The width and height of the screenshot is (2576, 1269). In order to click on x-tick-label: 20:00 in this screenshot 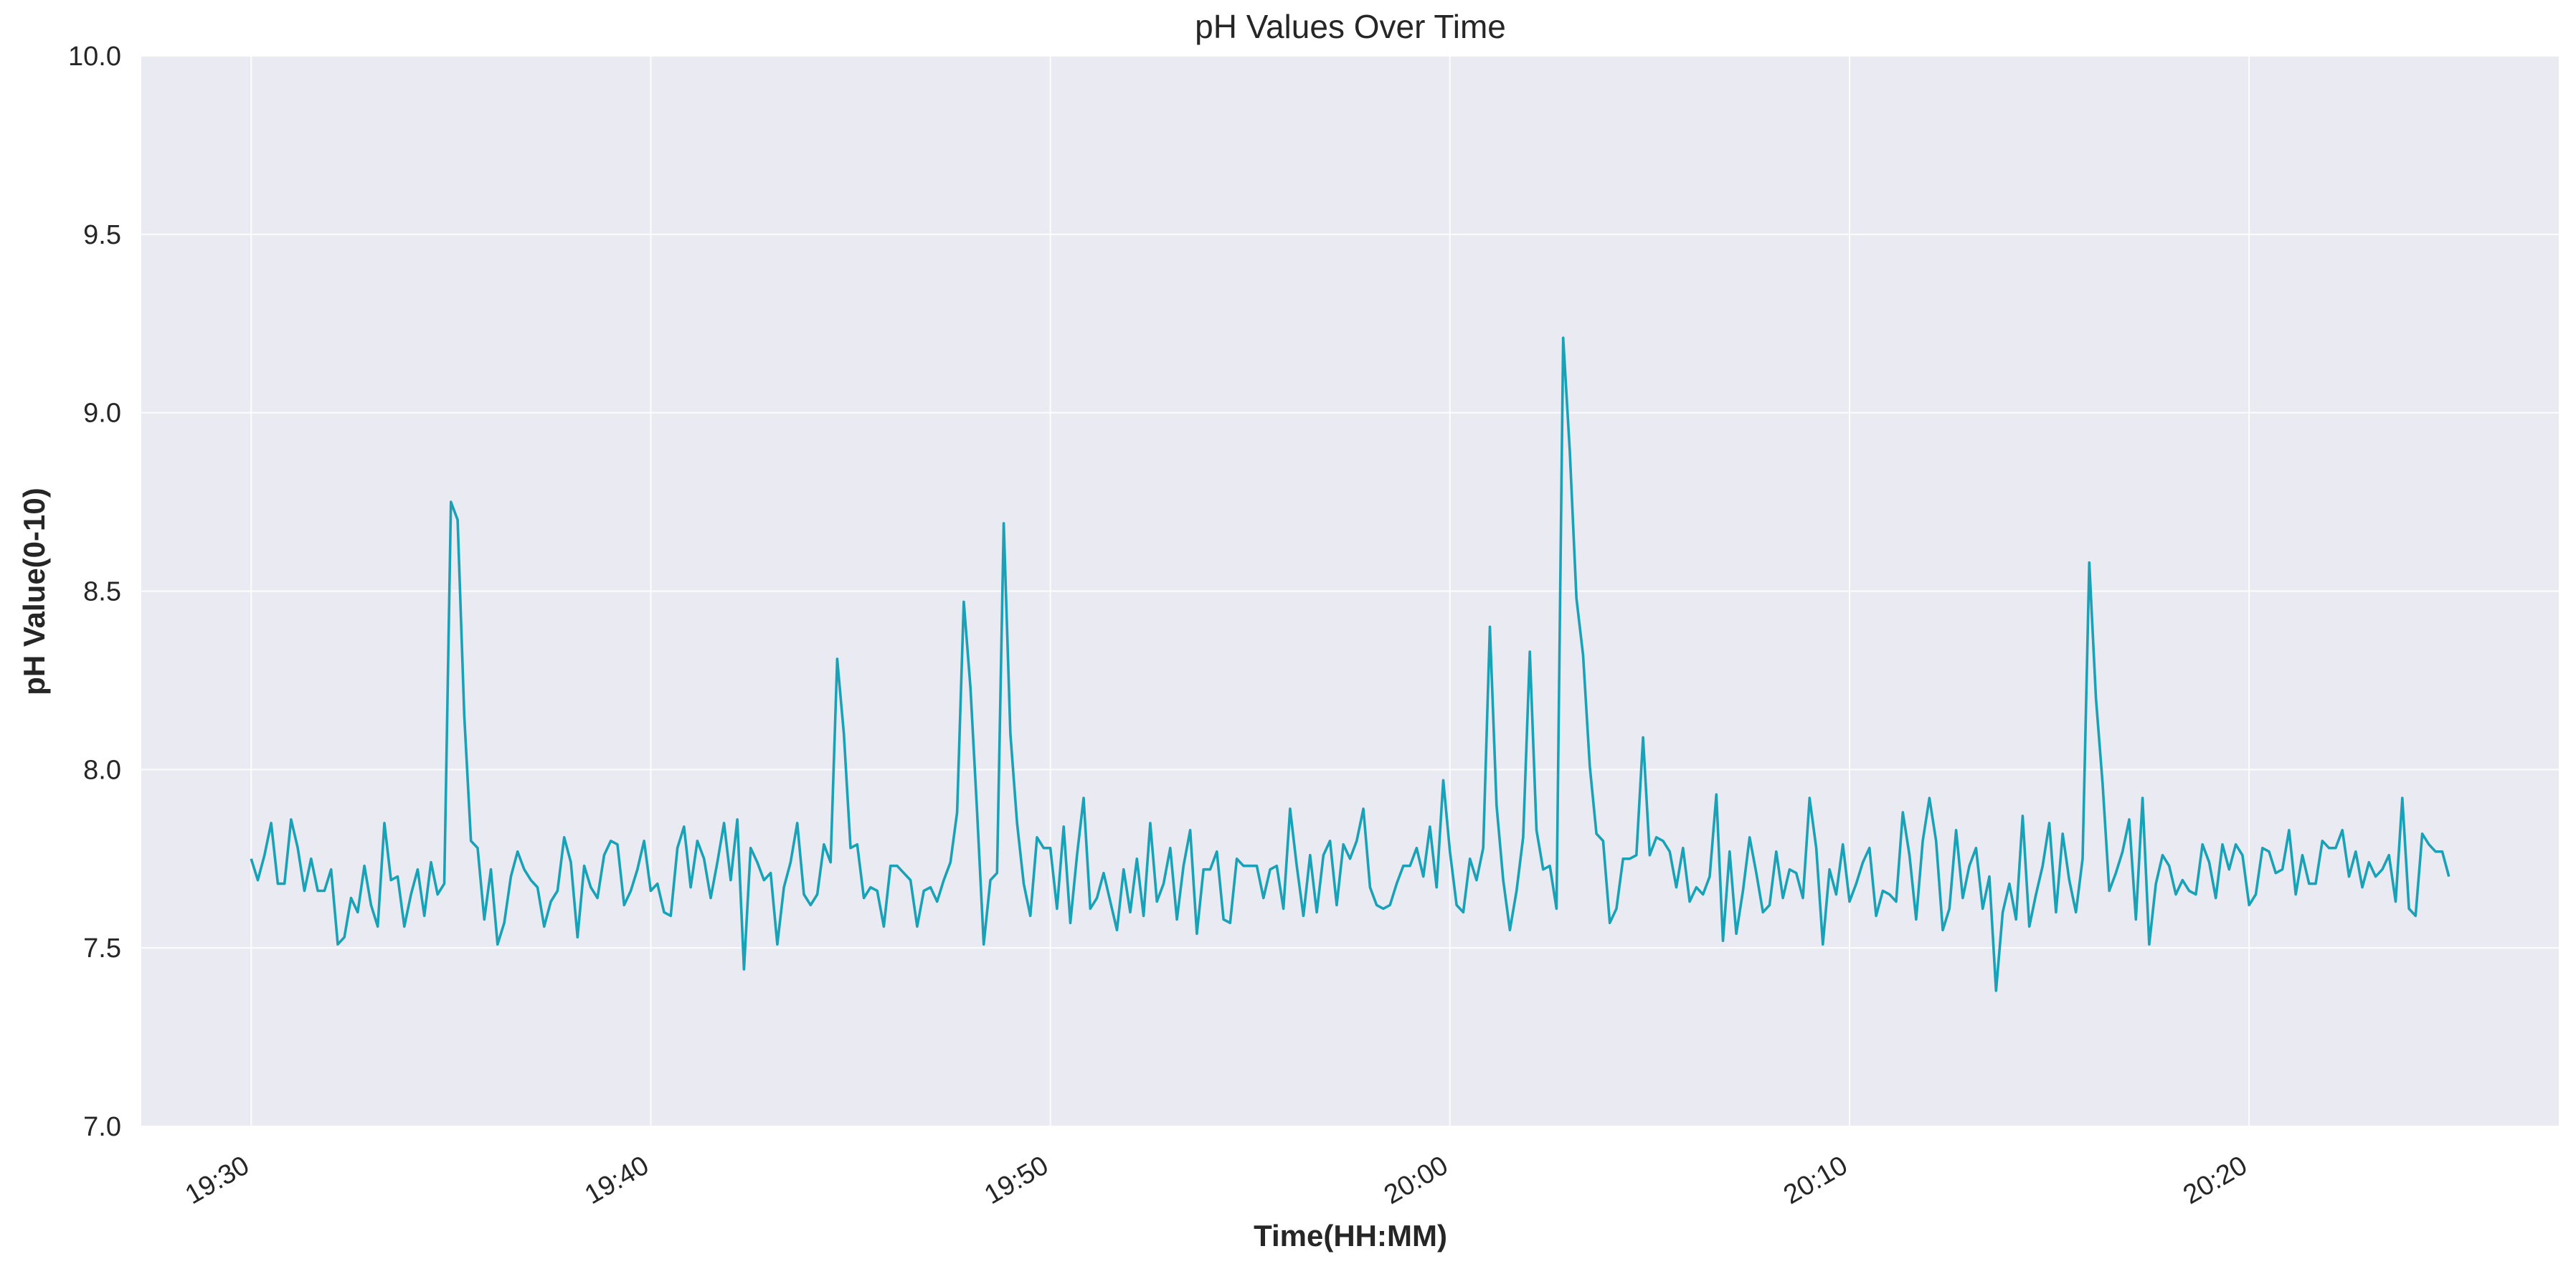, I will do `click(1416, 1180)`.